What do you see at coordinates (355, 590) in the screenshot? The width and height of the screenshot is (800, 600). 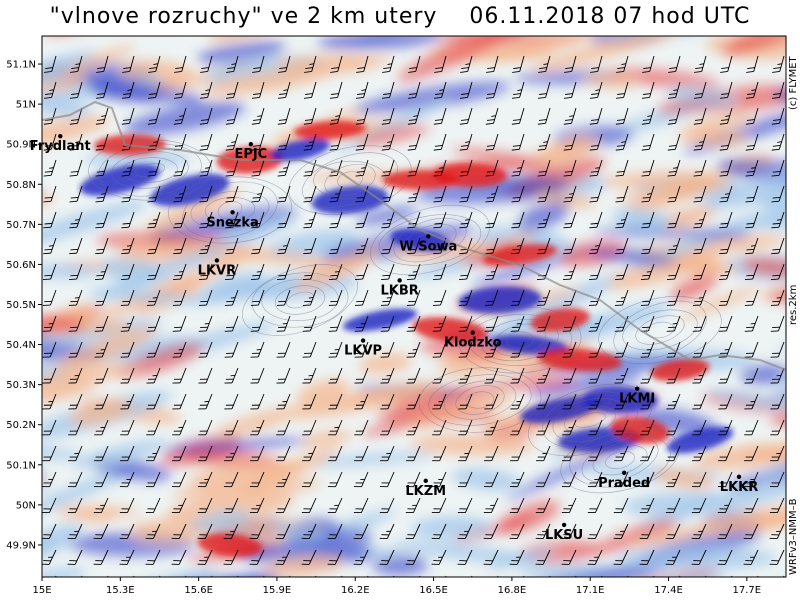 I see `lon-label: 16.2E` at bounding box center [355, 590].